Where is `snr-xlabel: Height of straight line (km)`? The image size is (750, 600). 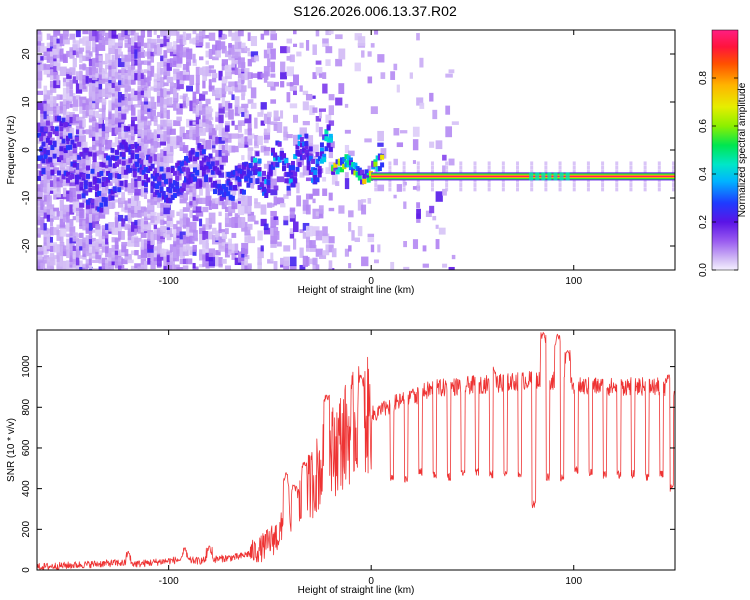 snr-xlabel: Height of straight line (km) is located at coordinates (356, 590).